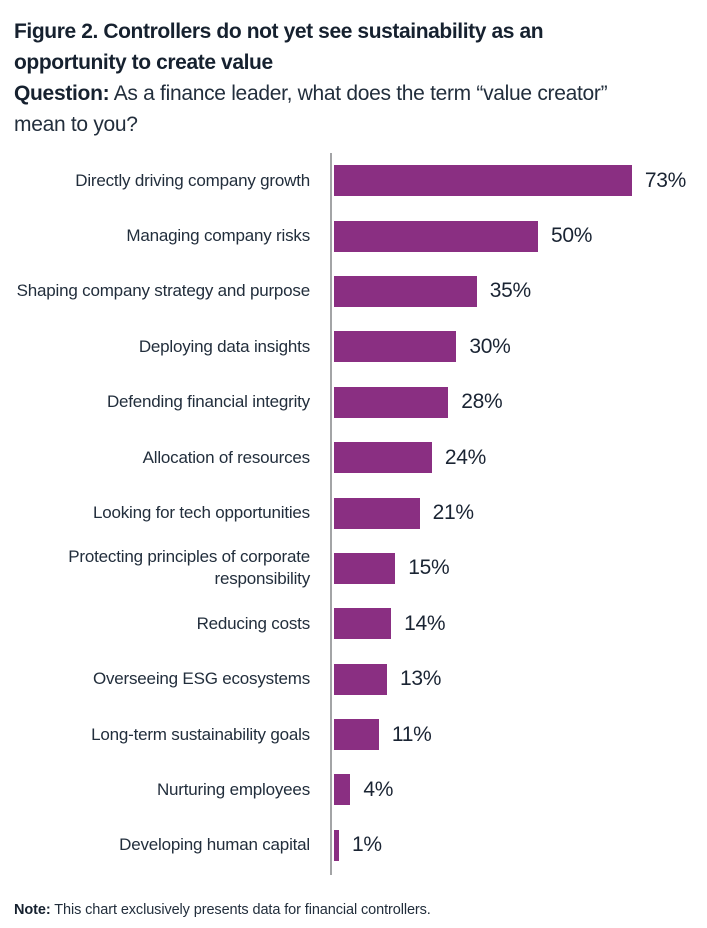 This screenshot has height=928, width=707. I want to click on question-label: Question:, so click(62, 93).